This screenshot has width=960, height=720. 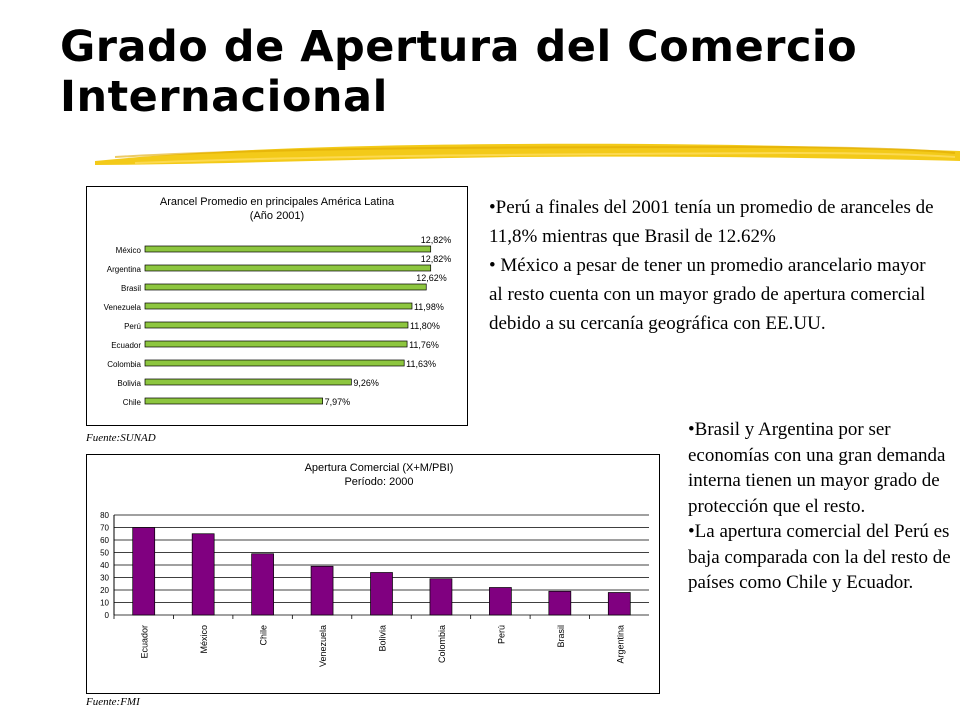 What do you see at coordinates (429, 307) in the screenshot?
I see `tariff-value-label: 11,98%` at bounding box center [429, 307].